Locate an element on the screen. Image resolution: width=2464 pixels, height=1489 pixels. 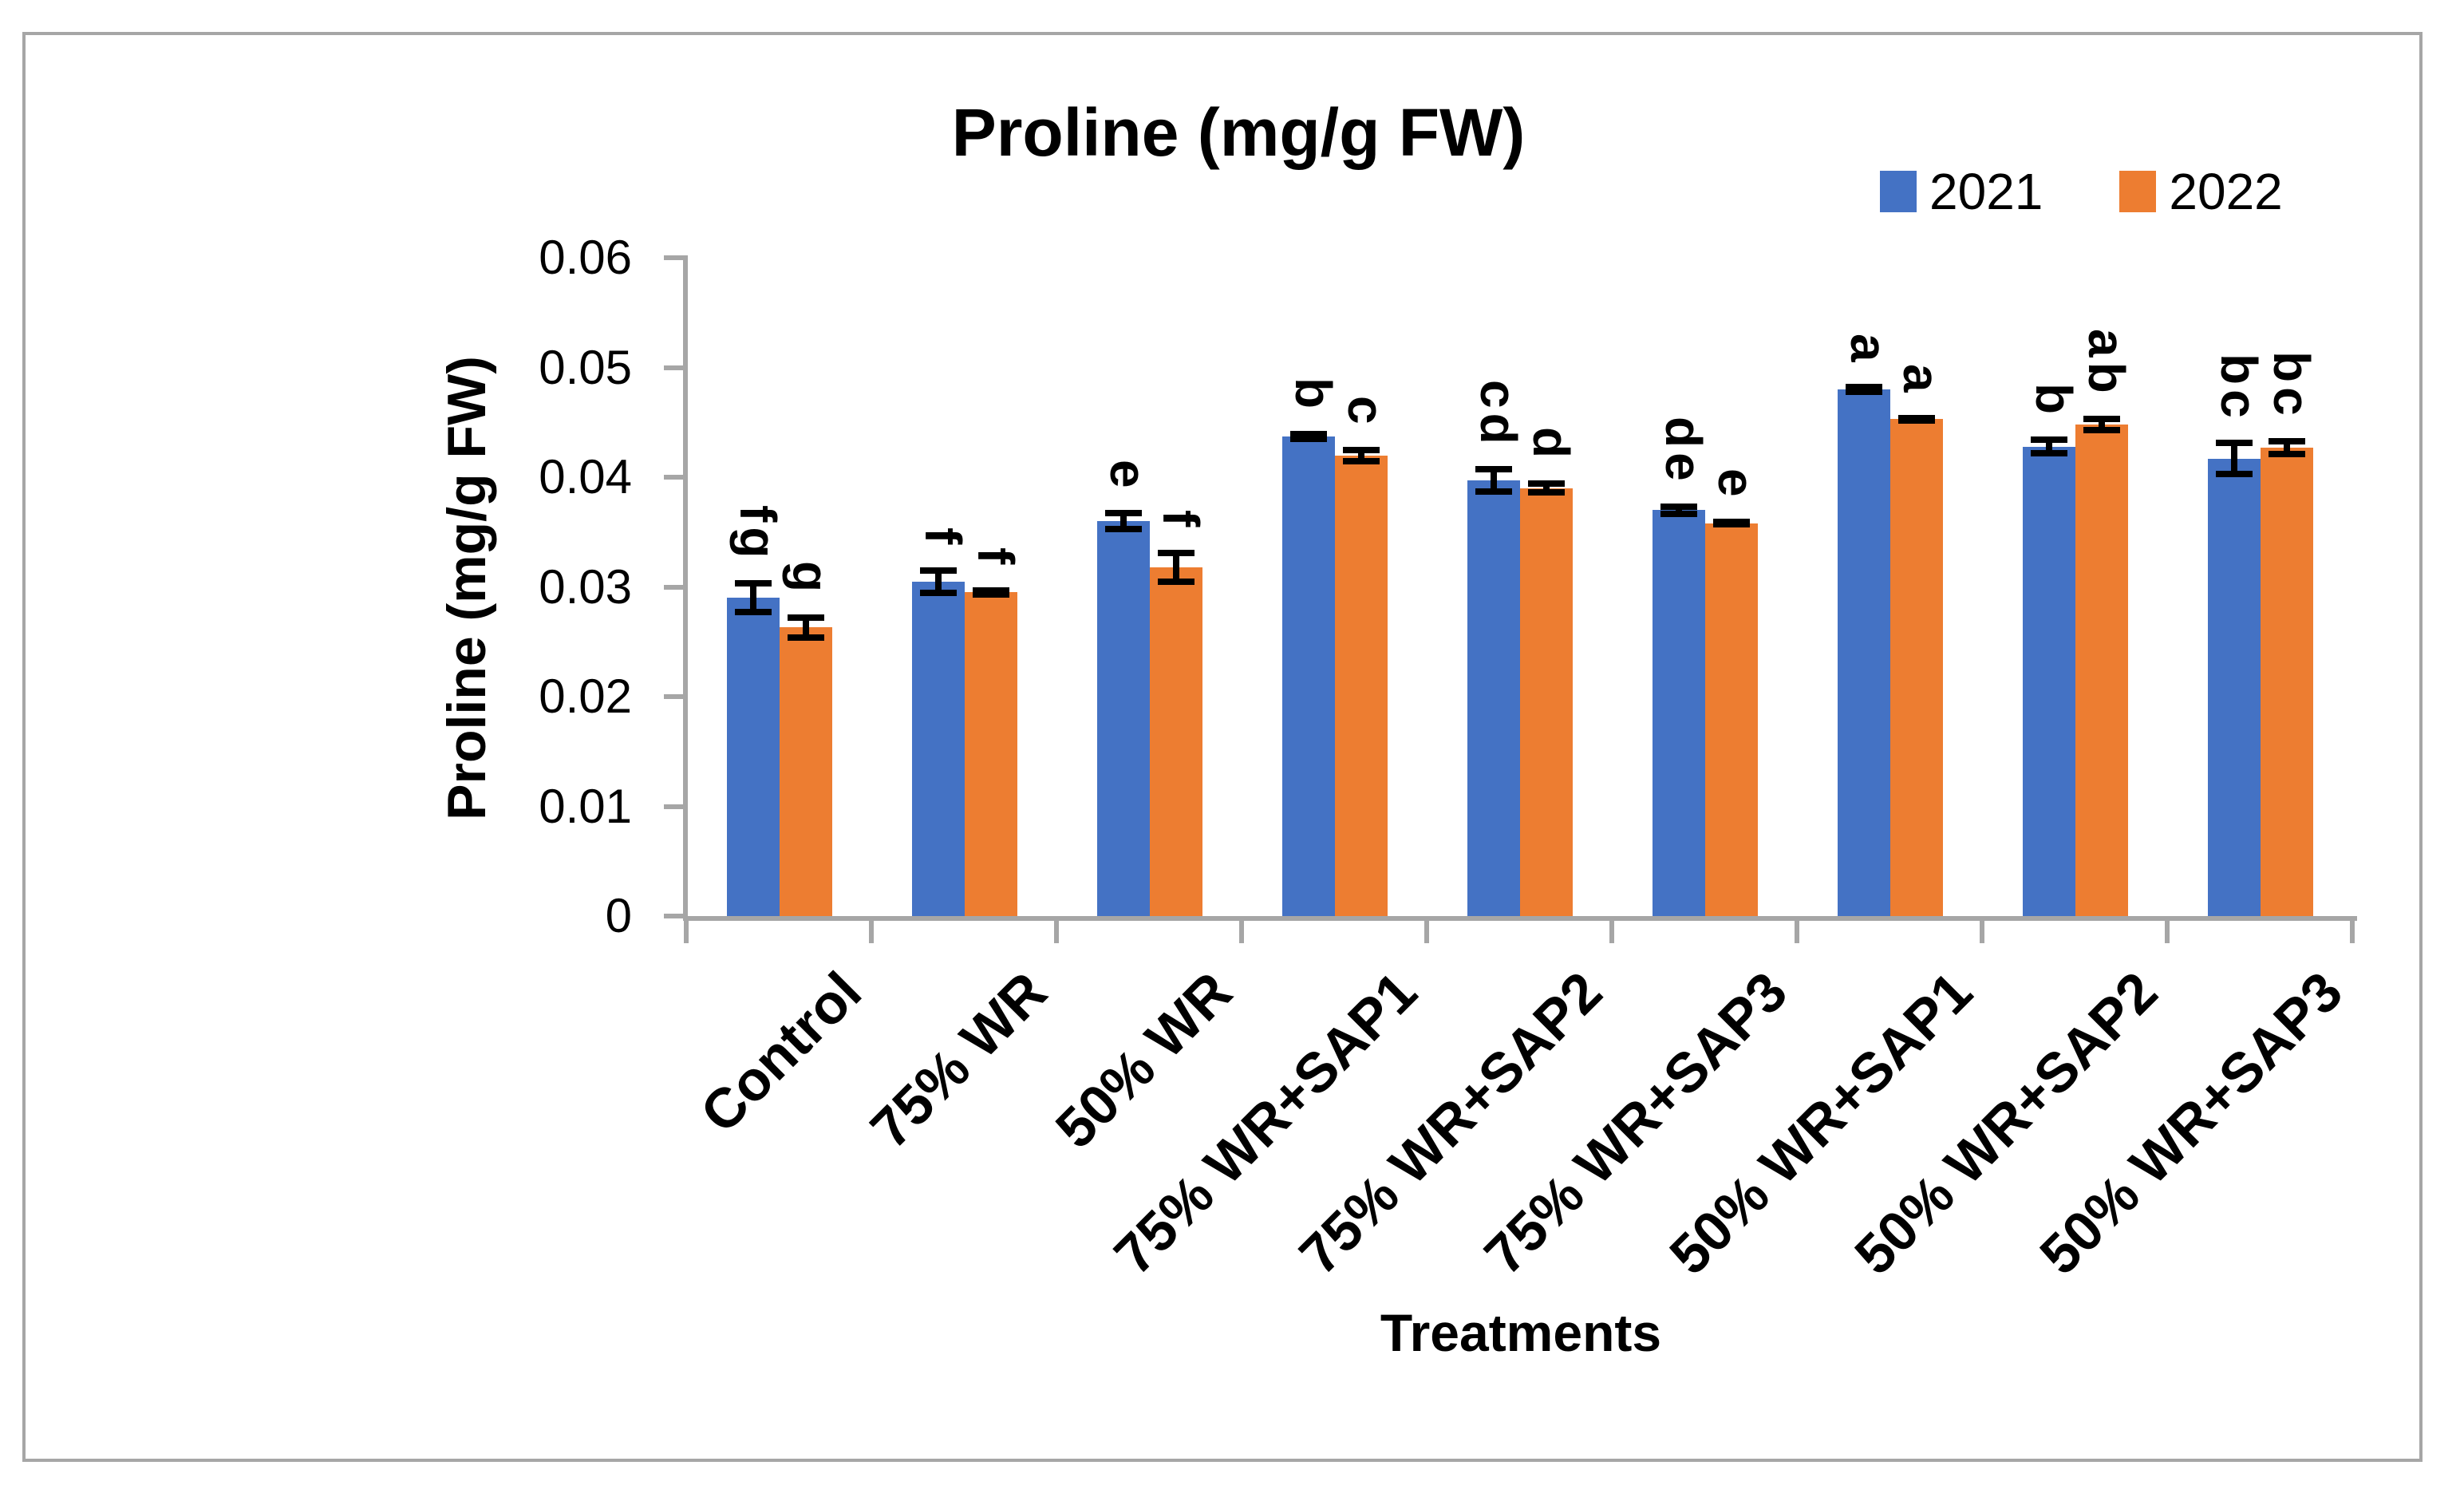
bar-2021-75% WR+SAP3 is located at coordinates (1679, 713).